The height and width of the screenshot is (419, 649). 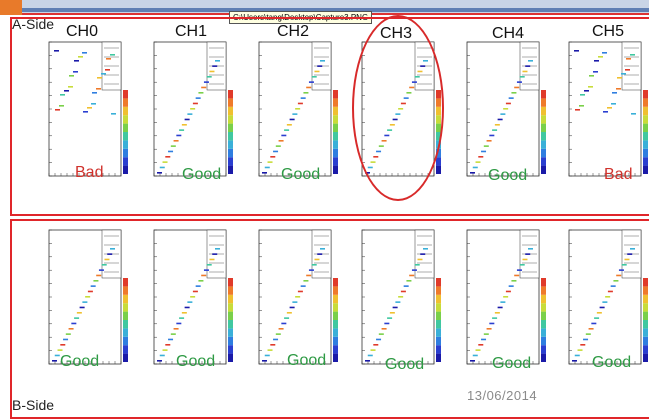 What do you see at coordinates (202, 174) in the screenshot?
I see `status-a-ch1: Good` at bounding box center [202, 174].